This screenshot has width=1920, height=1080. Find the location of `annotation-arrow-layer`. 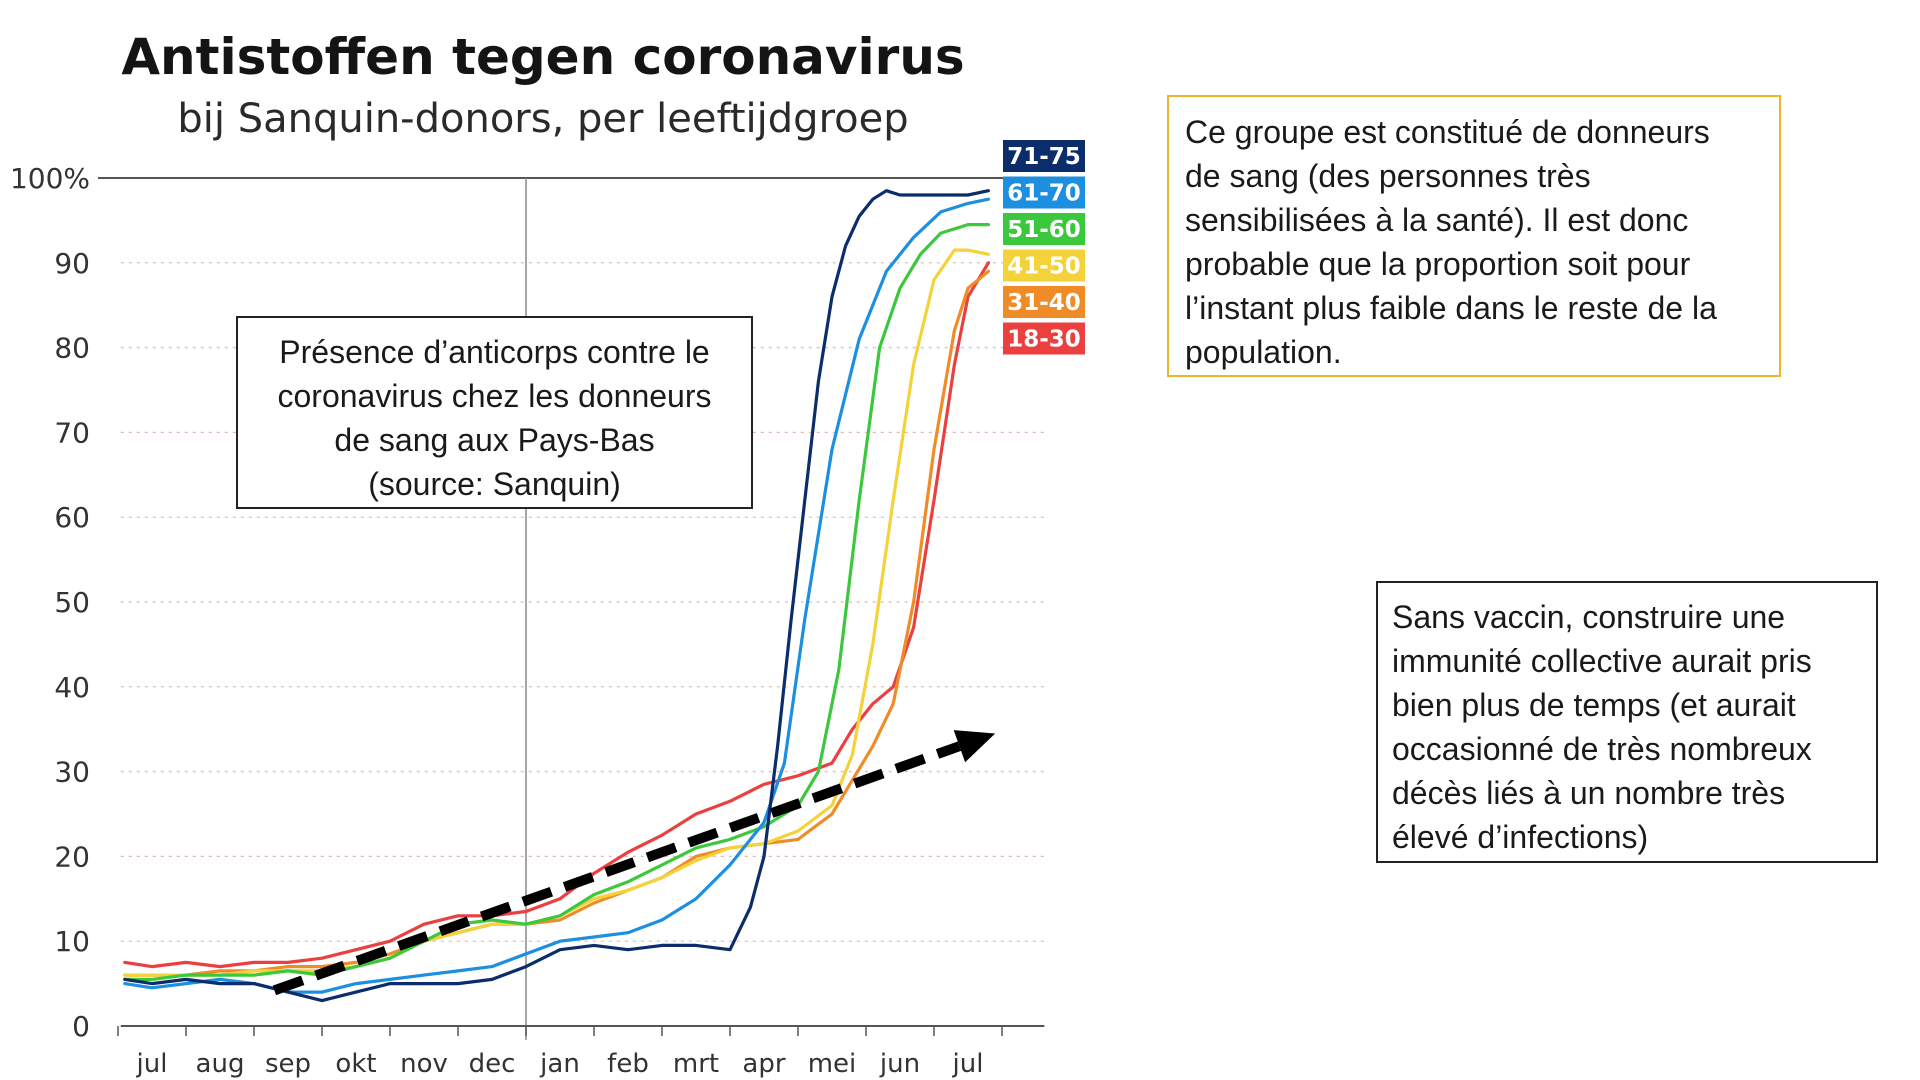

annotation-arrow-layer is located at coordinates (634, 863).